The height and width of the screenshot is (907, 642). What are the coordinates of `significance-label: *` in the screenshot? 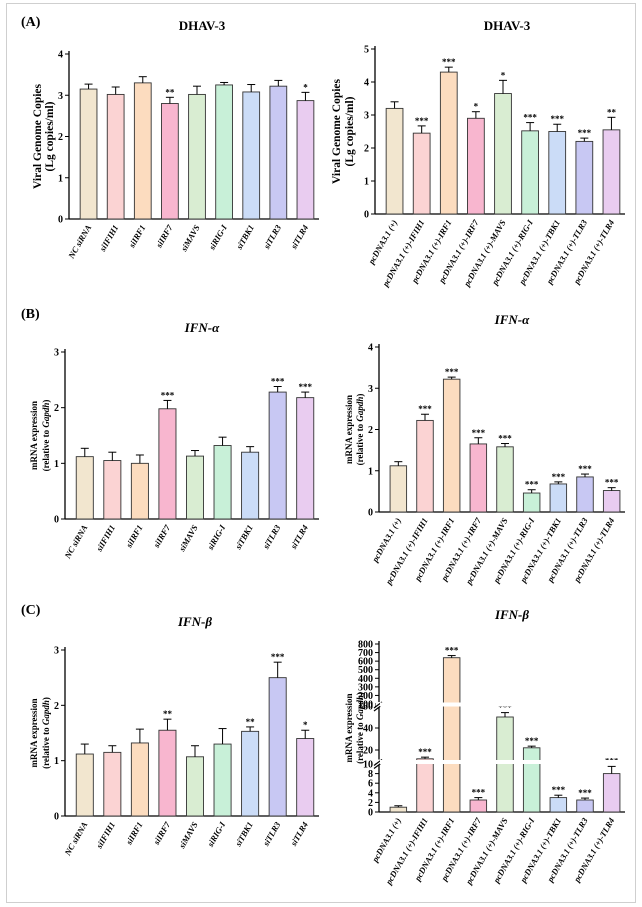 It's located at (503, 75).